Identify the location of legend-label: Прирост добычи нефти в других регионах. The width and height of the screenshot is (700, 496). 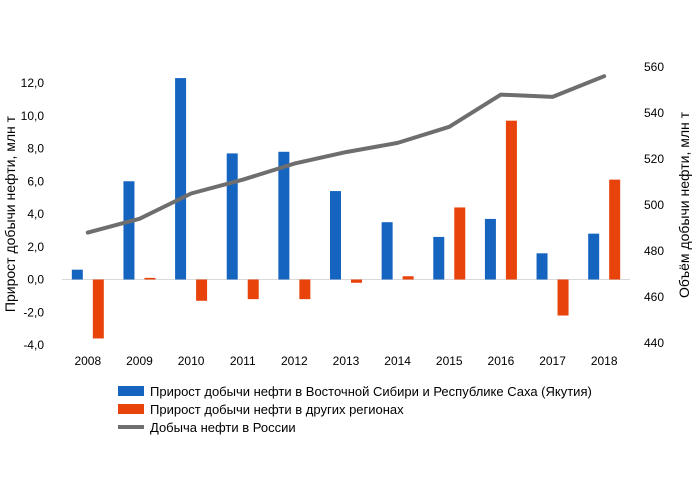
(277, 409).